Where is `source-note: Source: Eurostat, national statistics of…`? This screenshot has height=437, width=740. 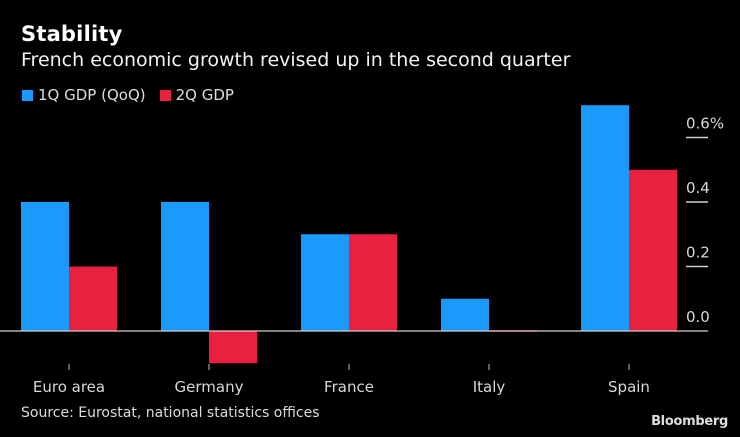
source-note: Source: Eurostat, national statistics of… is located at coordinates (170, 413).